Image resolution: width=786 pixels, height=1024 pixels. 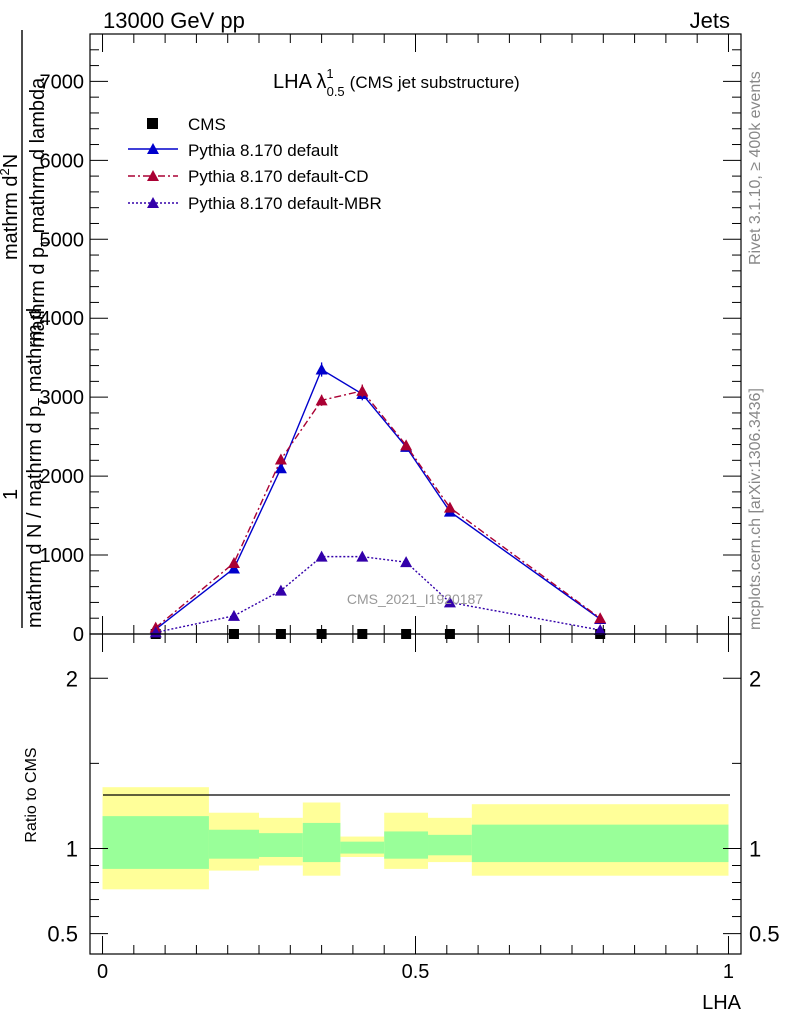 What do you see at coordinates (285, 203) in the screenshot?
I see `legend-label-default-mbr: Pythia 8.170 default-MBR` at bounding box center [285, 203].